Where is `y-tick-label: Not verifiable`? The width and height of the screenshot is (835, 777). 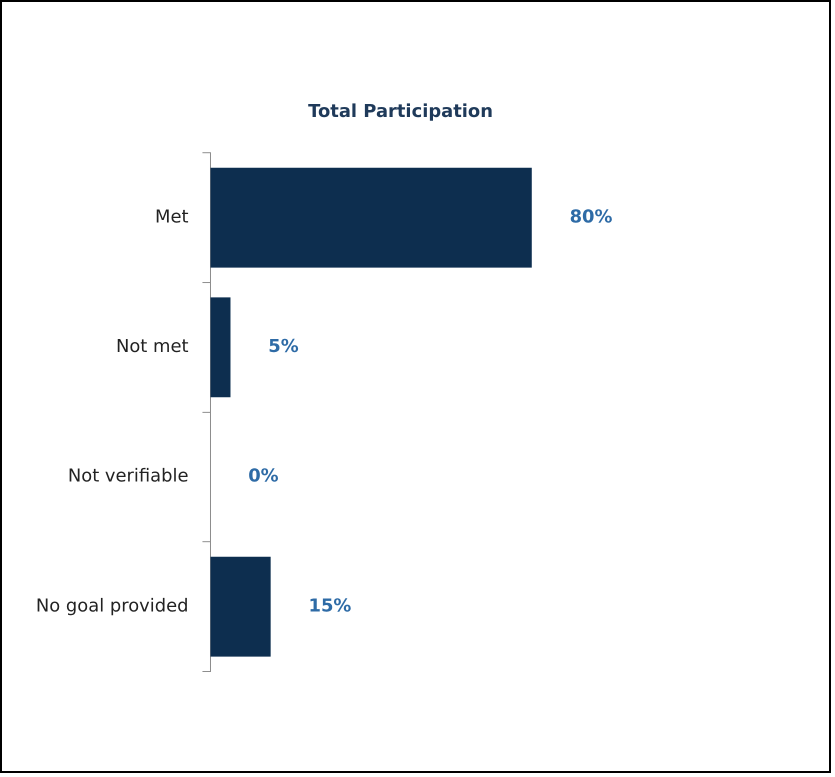
y-tick-label: Not verifiable is located at coordinates (128, 476).